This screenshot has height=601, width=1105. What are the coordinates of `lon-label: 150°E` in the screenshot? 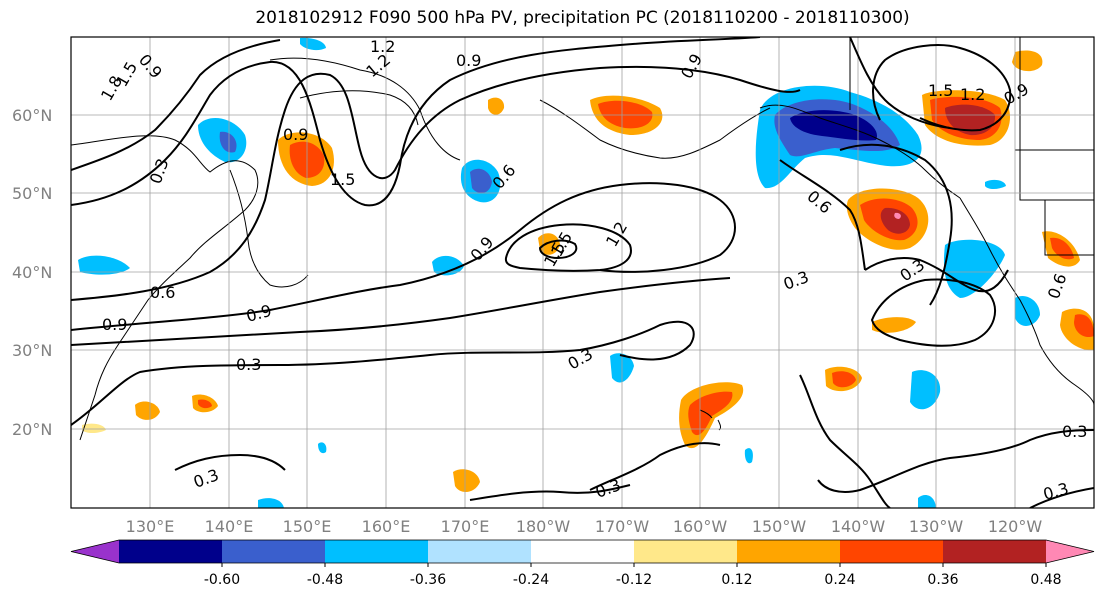 It's located at (307, 526).